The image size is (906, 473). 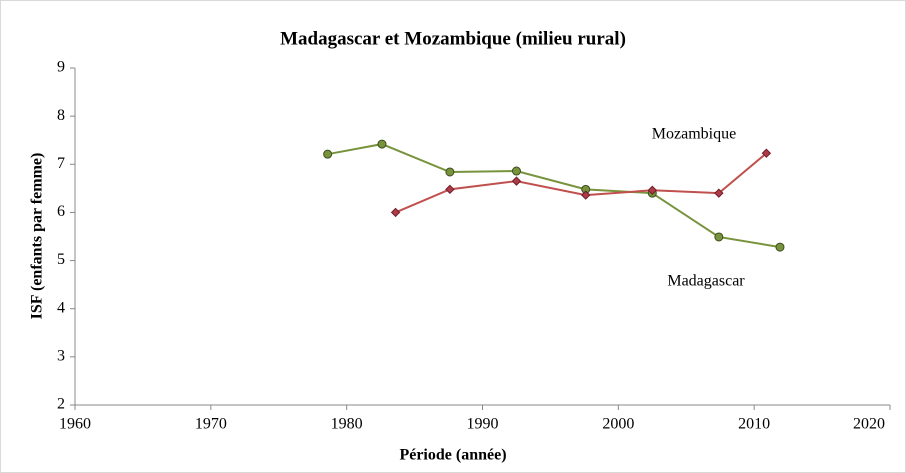 I want to click on x-tick-label: 2000, so click(x=618, y=424).